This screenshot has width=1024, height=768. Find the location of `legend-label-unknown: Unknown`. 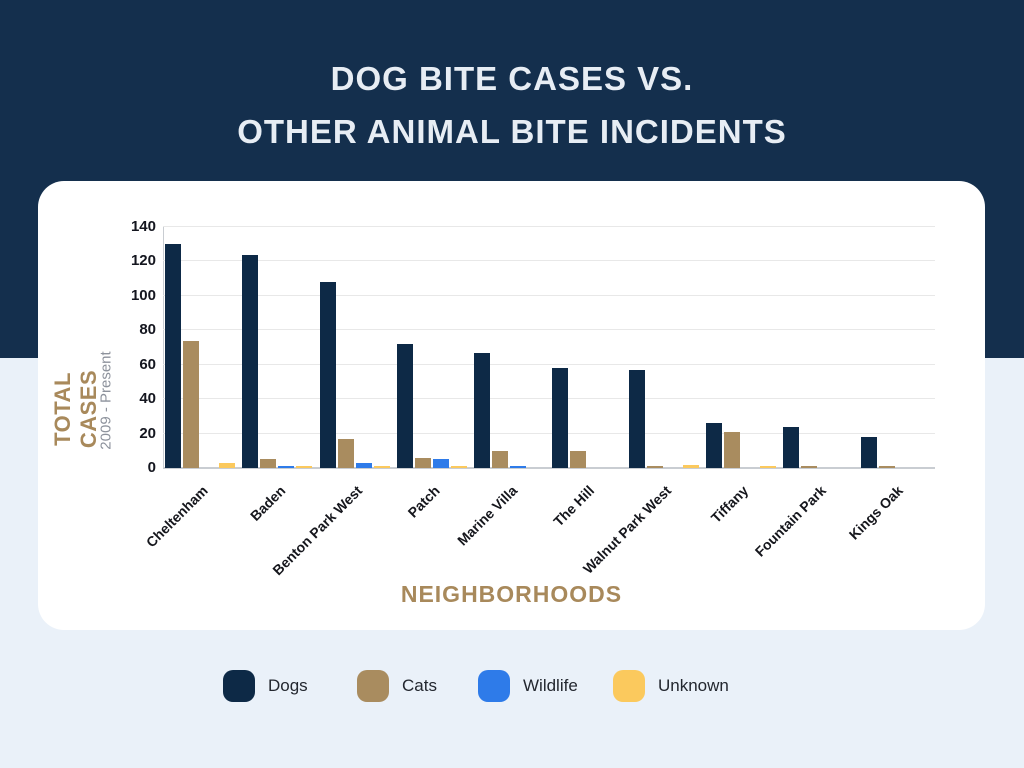

legend-label-unknown: Unknown is located at coordinates (693, 685).